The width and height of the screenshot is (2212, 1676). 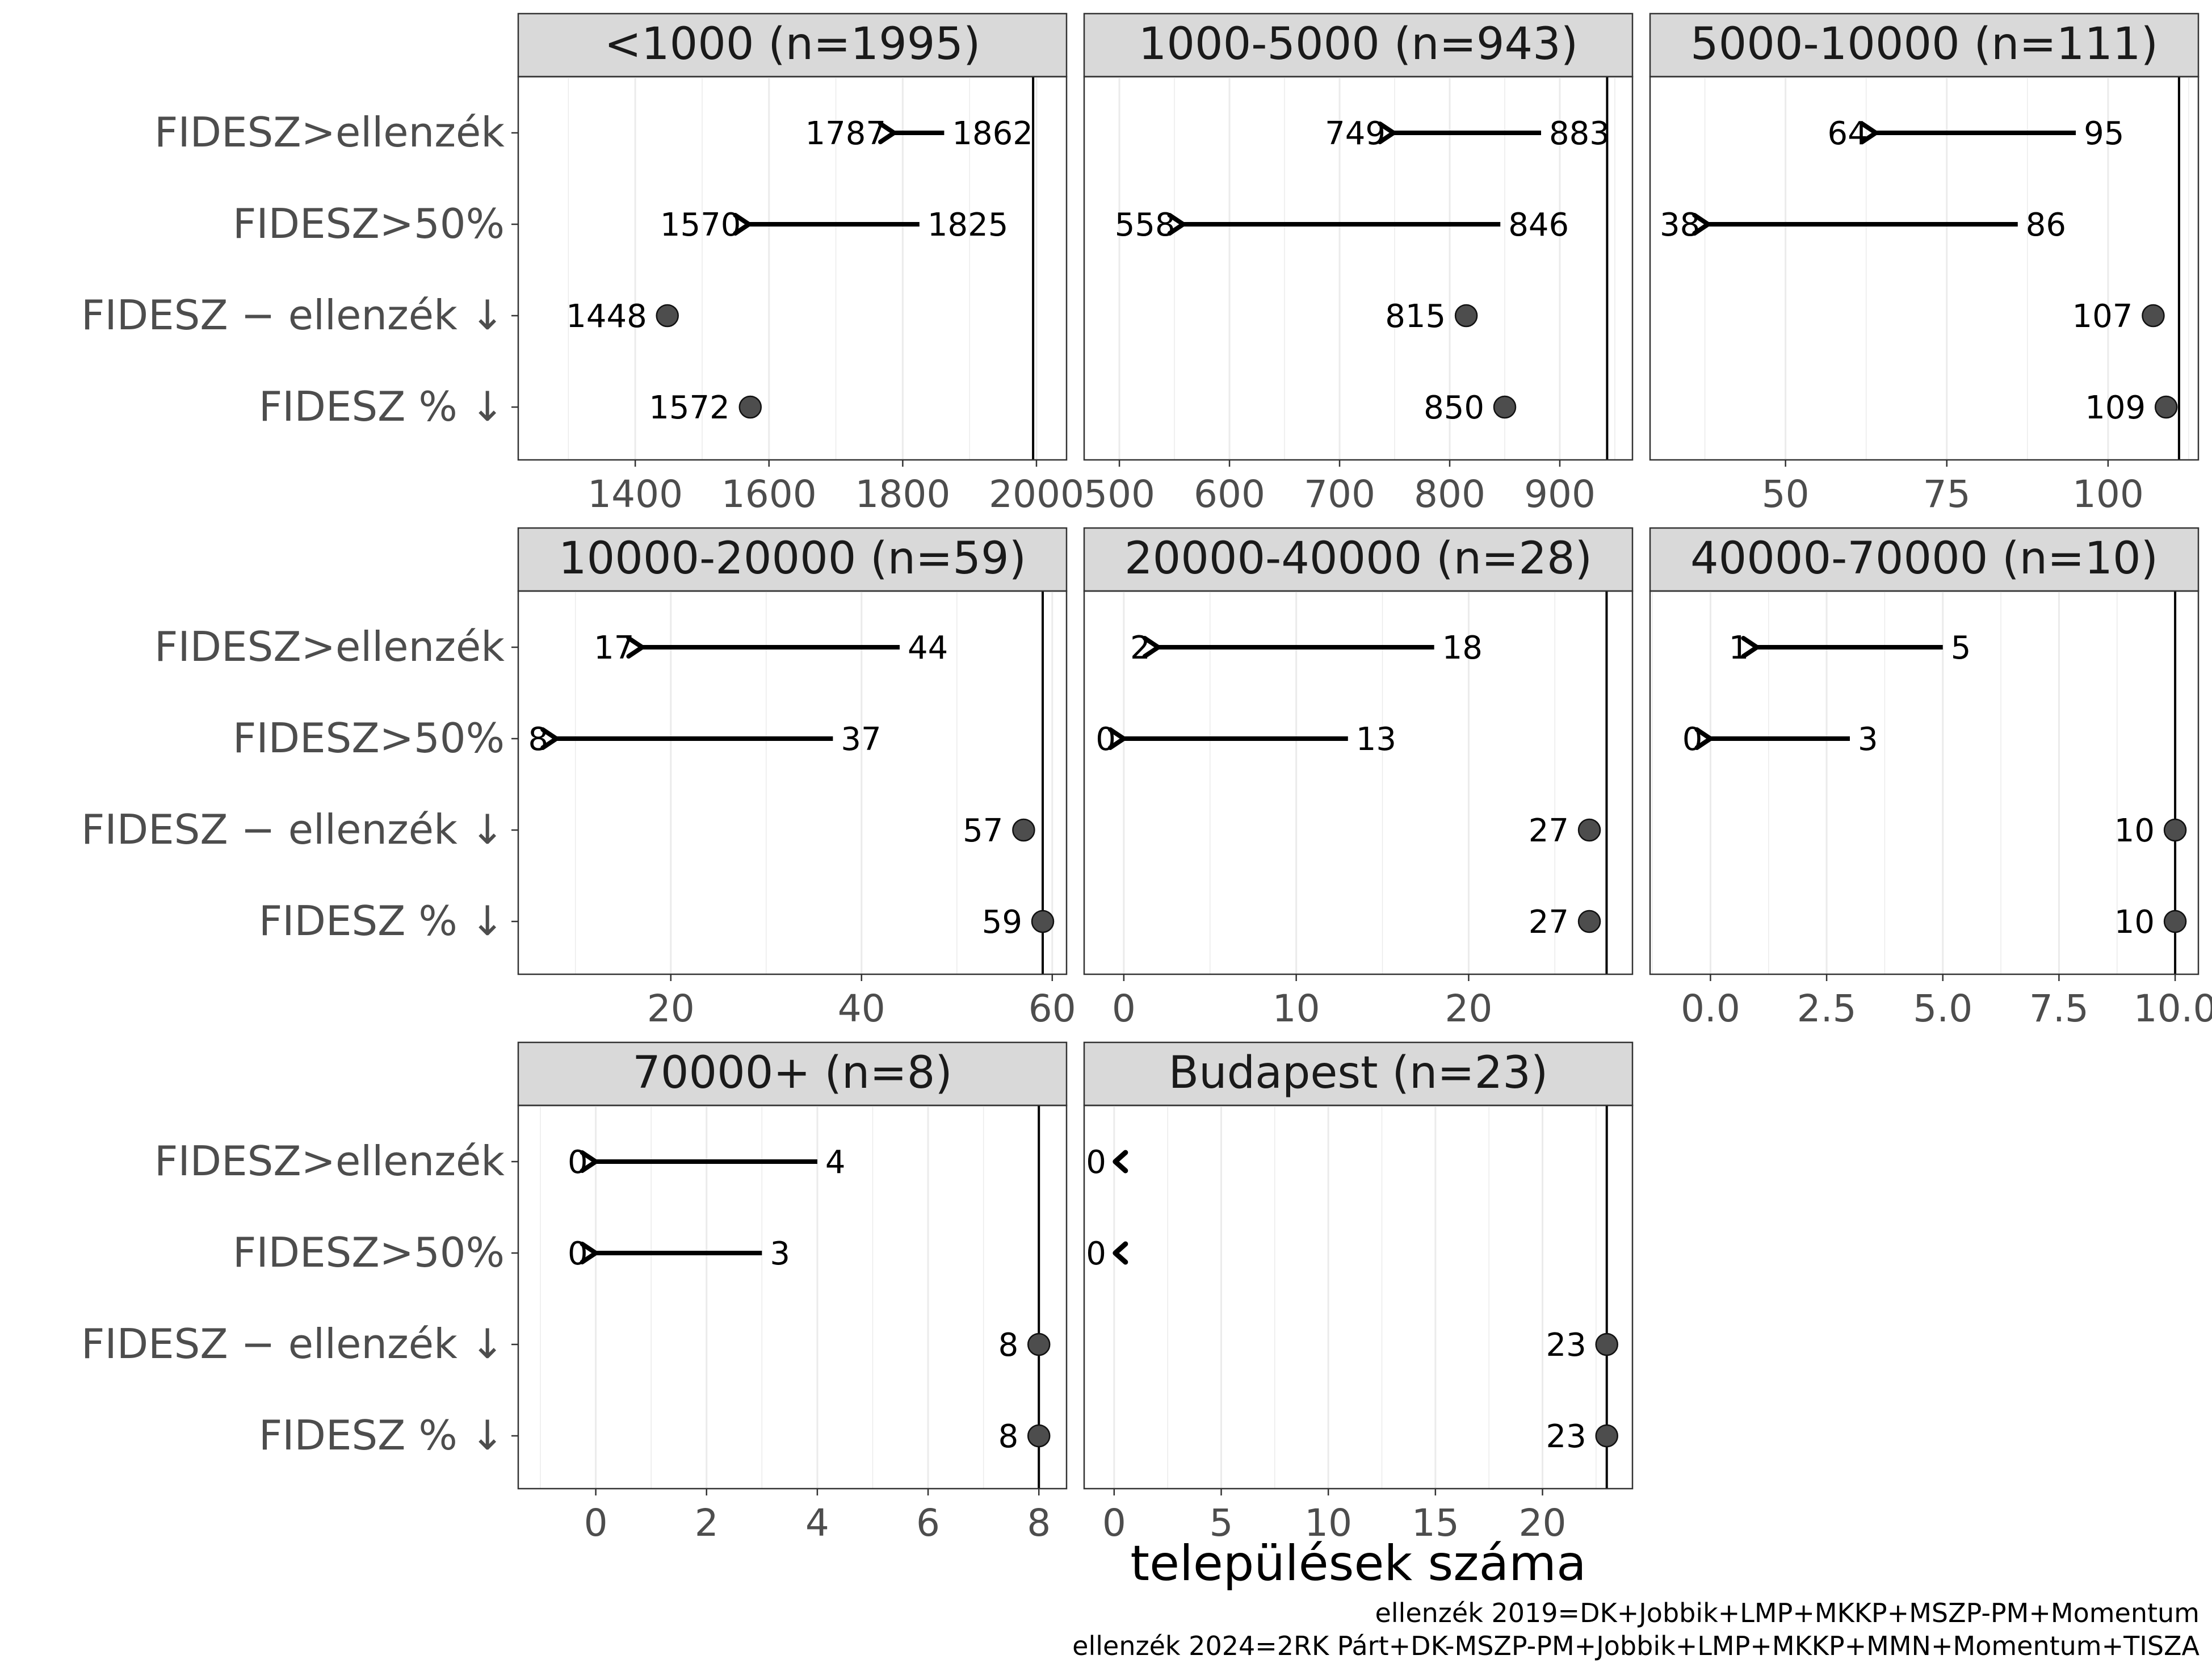 I want to click on x-axis-title: települések száma, so click(x=1358, y=1563).